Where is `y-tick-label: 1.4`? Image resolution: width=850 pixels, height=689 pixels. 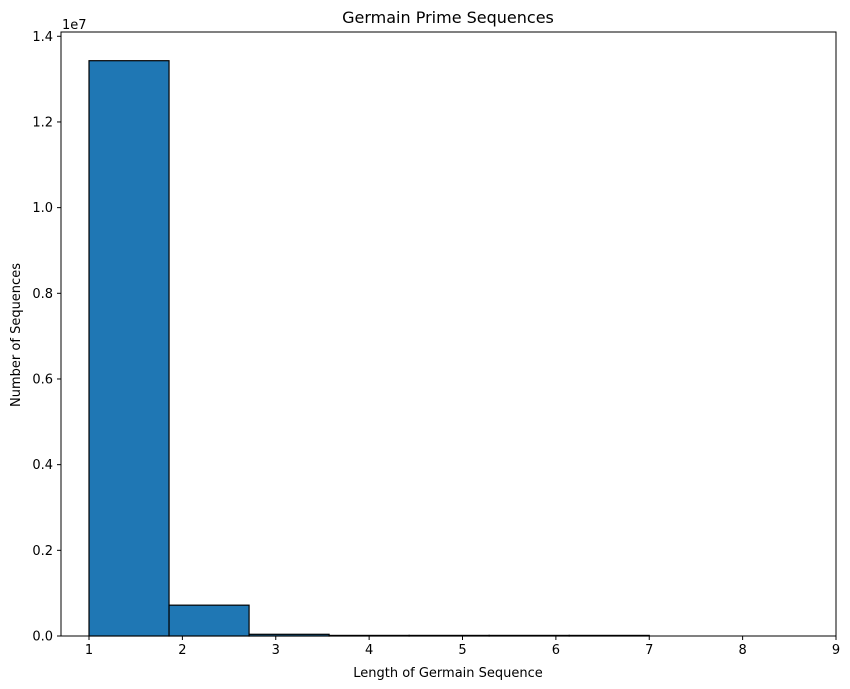 y-tick-label: 1.4 is located at coordinates (42, 37).